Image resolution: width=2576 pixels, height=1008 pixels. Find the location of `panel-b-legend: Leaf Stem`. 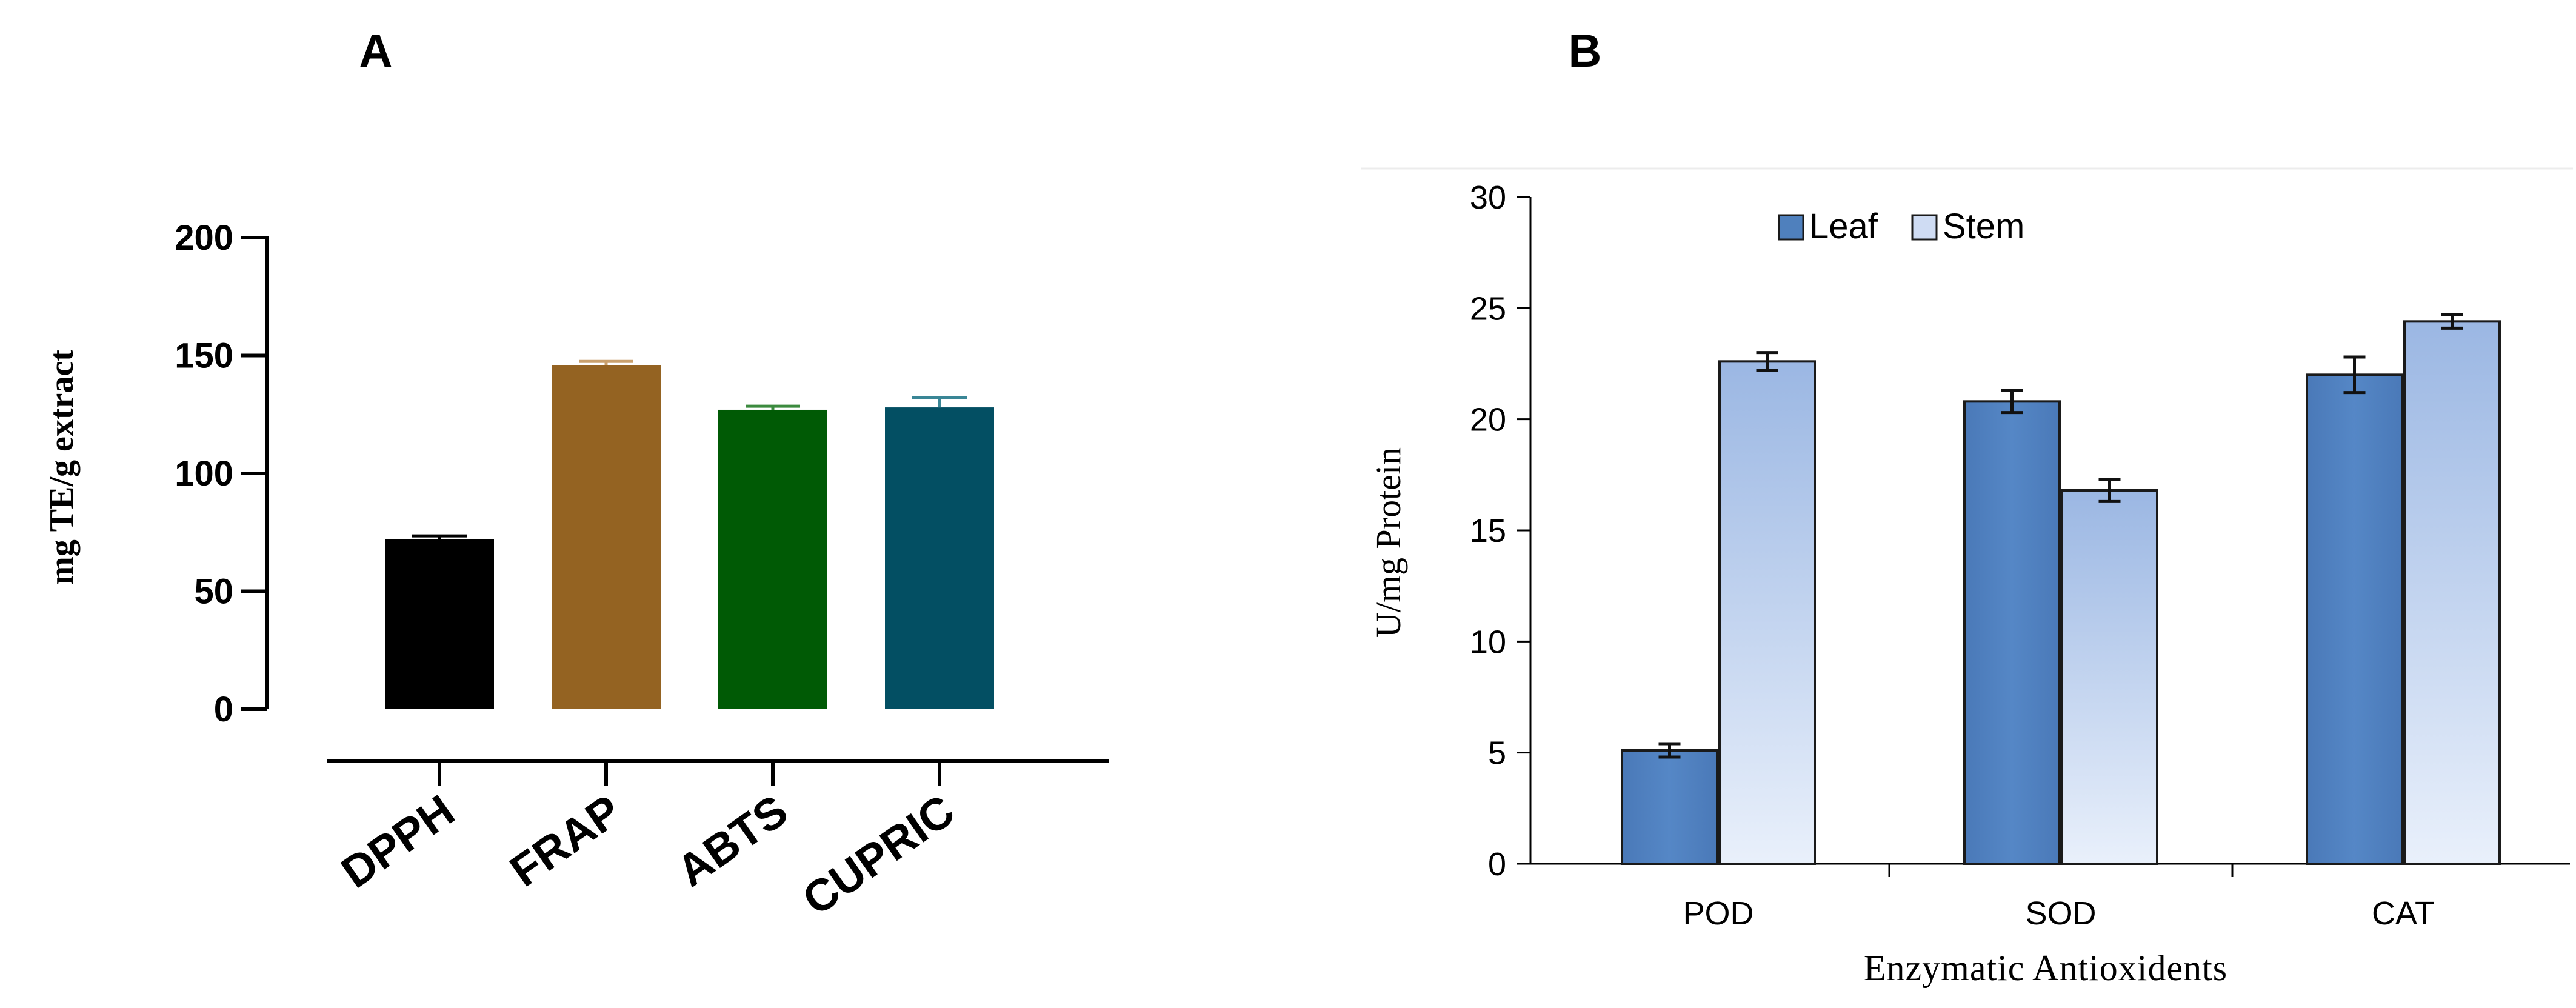

panel-b-legend: Leaf Stem is located at coordinates (1901, 226).